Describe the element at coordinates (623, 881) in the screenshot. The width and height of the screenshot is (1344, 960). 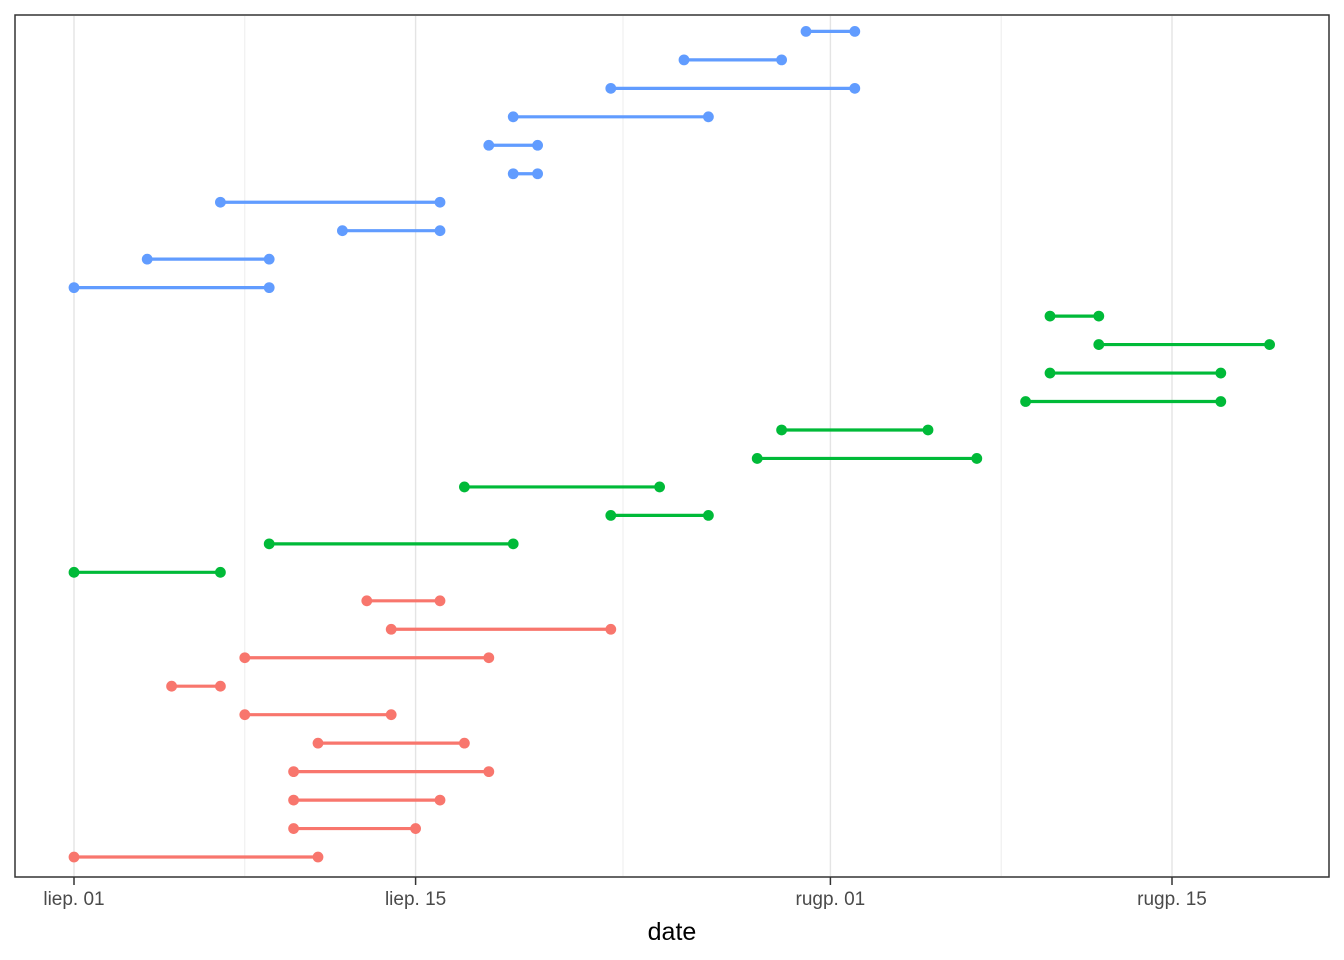
I see `x-axis-tick-marks` at that location.